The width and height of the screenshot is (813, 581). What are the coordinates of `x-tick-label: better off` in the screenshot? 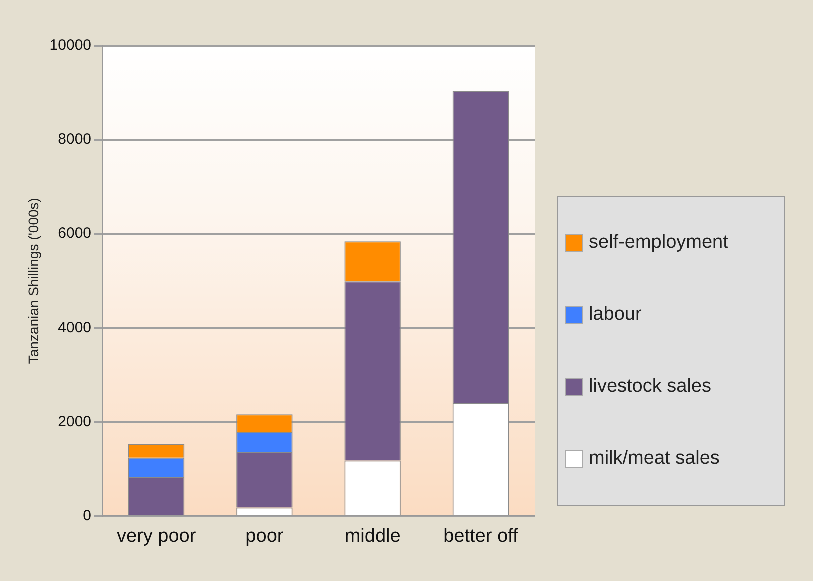 It's located at (481, 536).